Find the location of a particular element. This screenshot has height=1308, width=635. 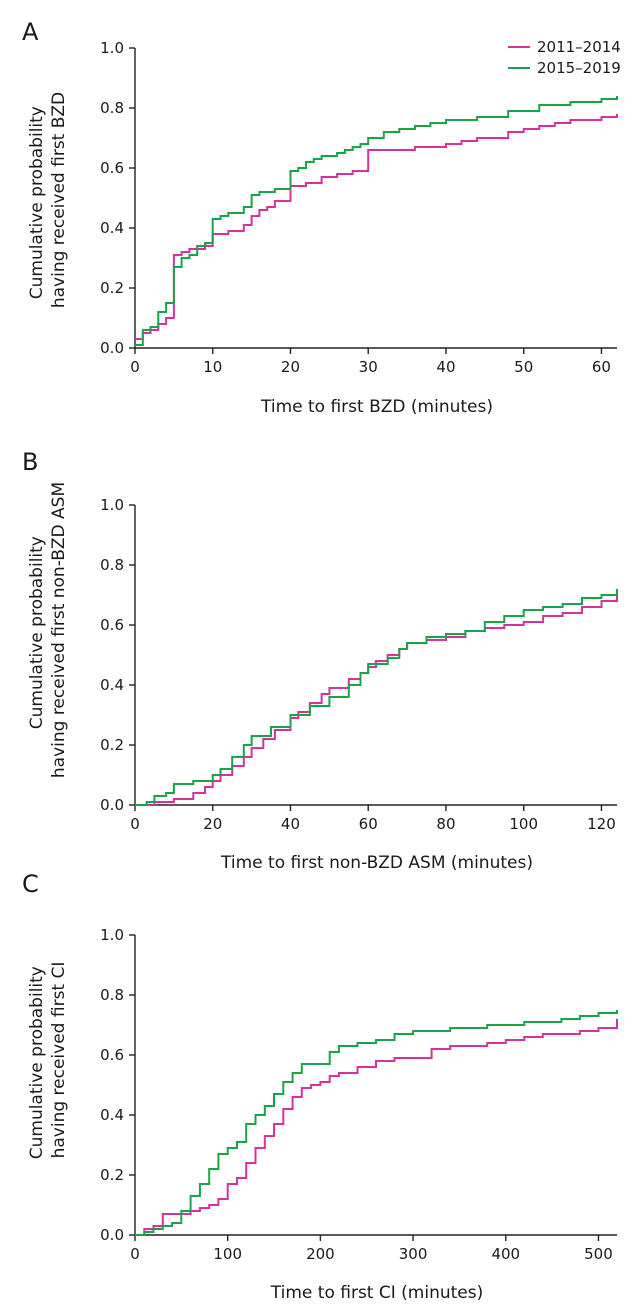

series-2011-2014-line-a is located at coordinates (376, 227).